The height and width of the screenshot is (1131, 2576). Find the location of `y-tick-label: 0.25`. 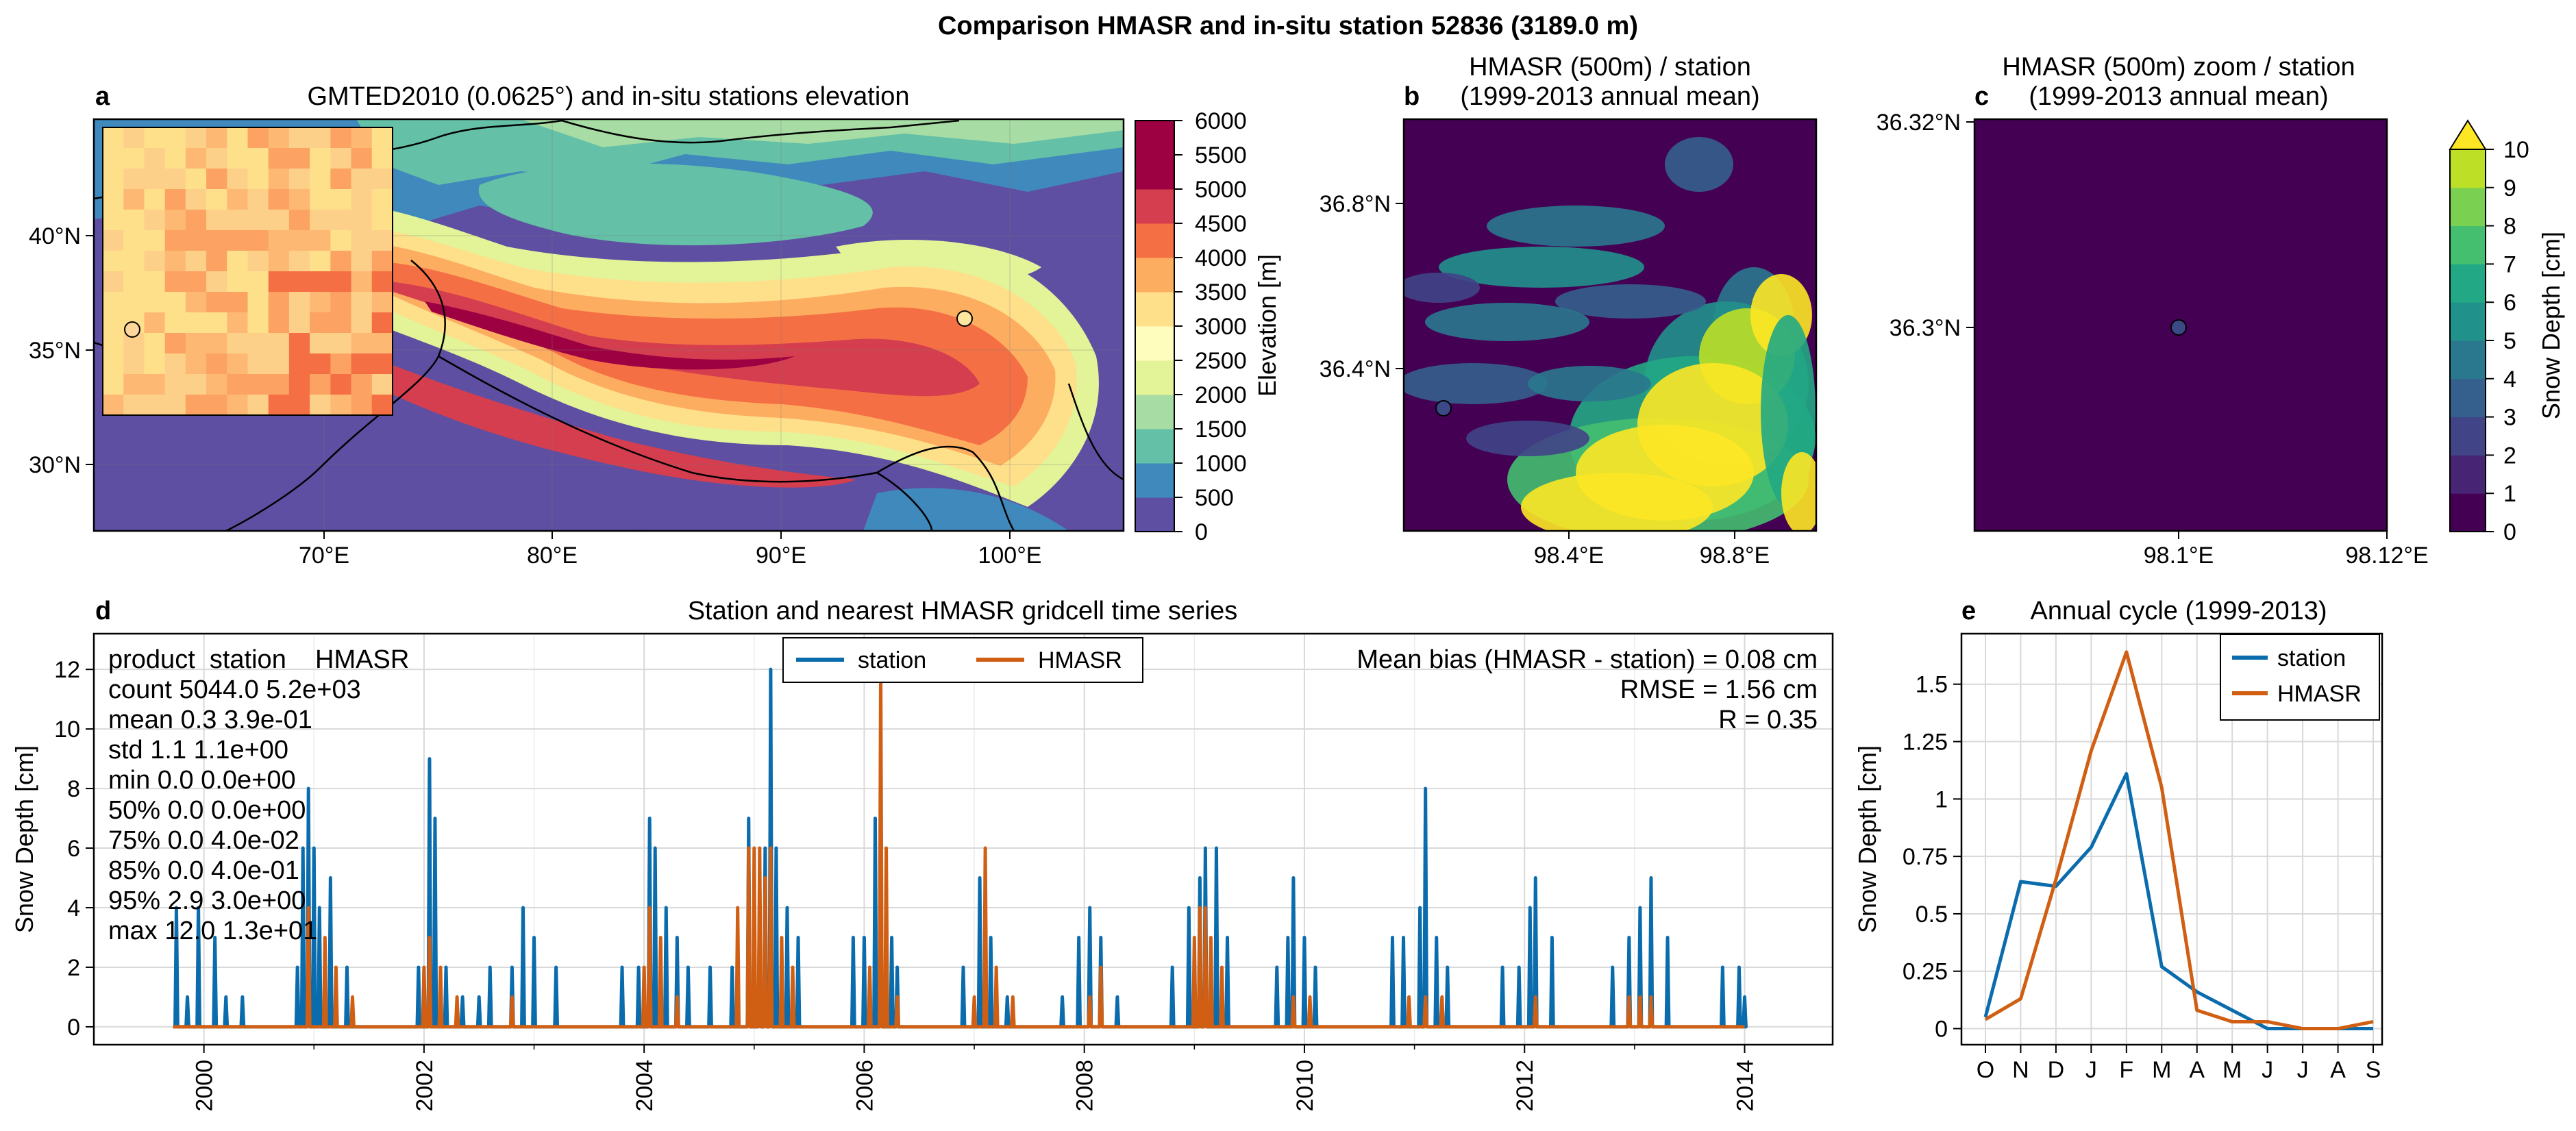

y-tick-label: 0.25 is located at coordinates (1925, 972).